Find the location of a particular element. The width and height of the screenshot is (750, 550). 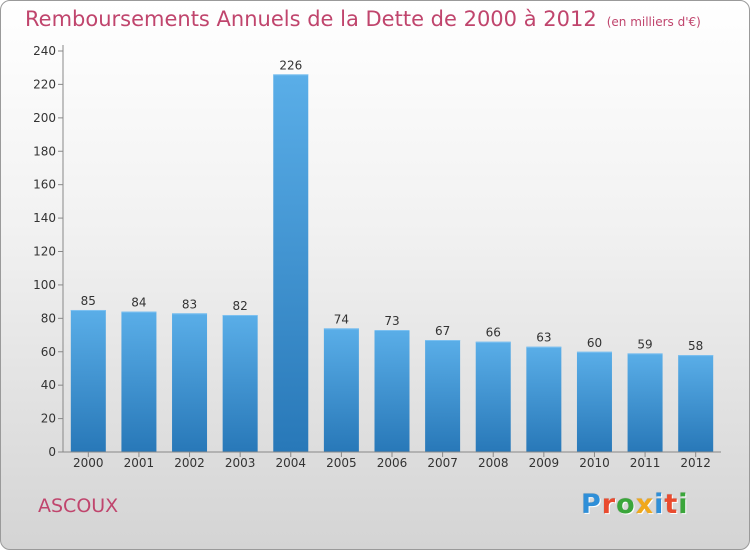

x-tick-label: 2011 is located at coordinates (645, 463).